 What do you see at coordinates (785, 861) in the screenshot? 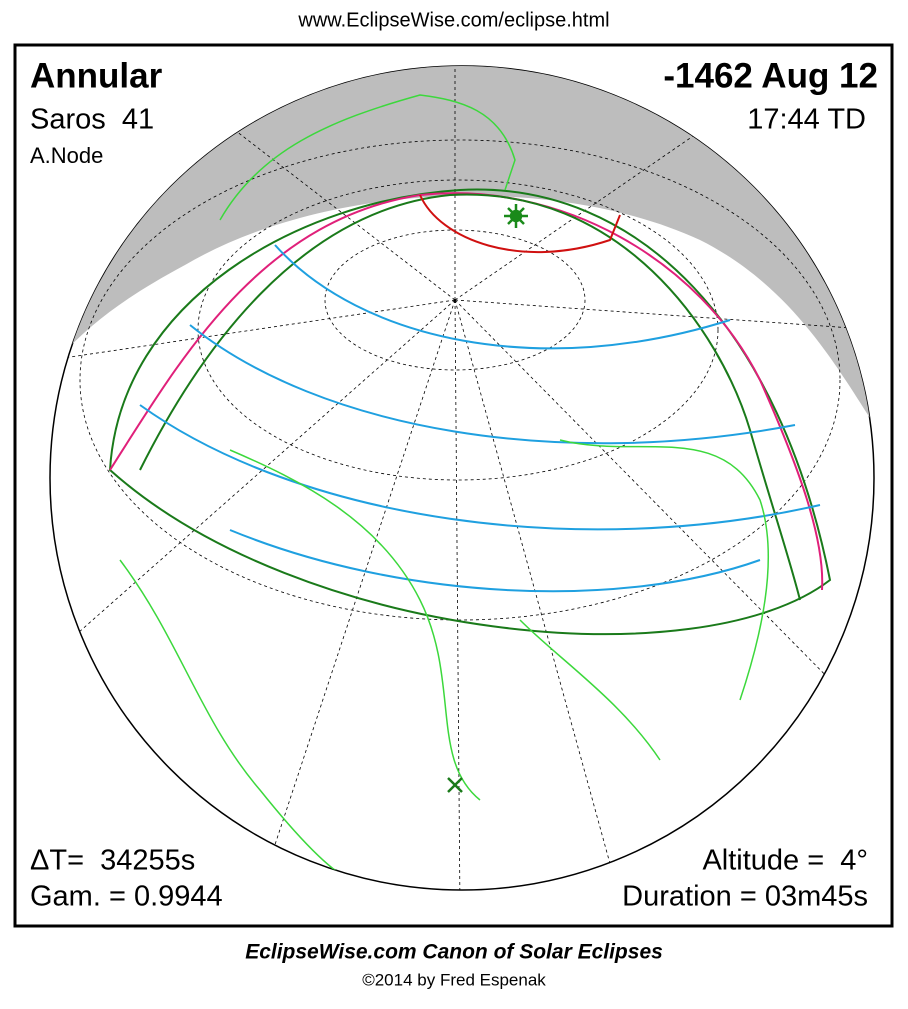
I see `altitude: Altitude = 4°` at bounding box center [785, 861].